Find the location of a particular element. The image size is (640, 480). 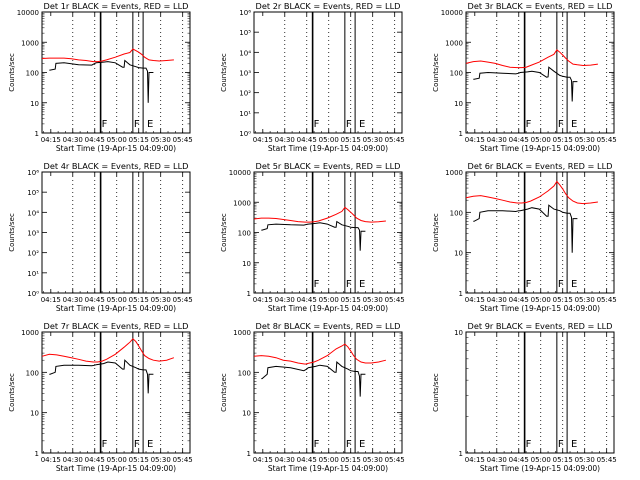

panel-title: Det 7r BLACK = Events, RED = LLD is located at coordinates (116, 326).